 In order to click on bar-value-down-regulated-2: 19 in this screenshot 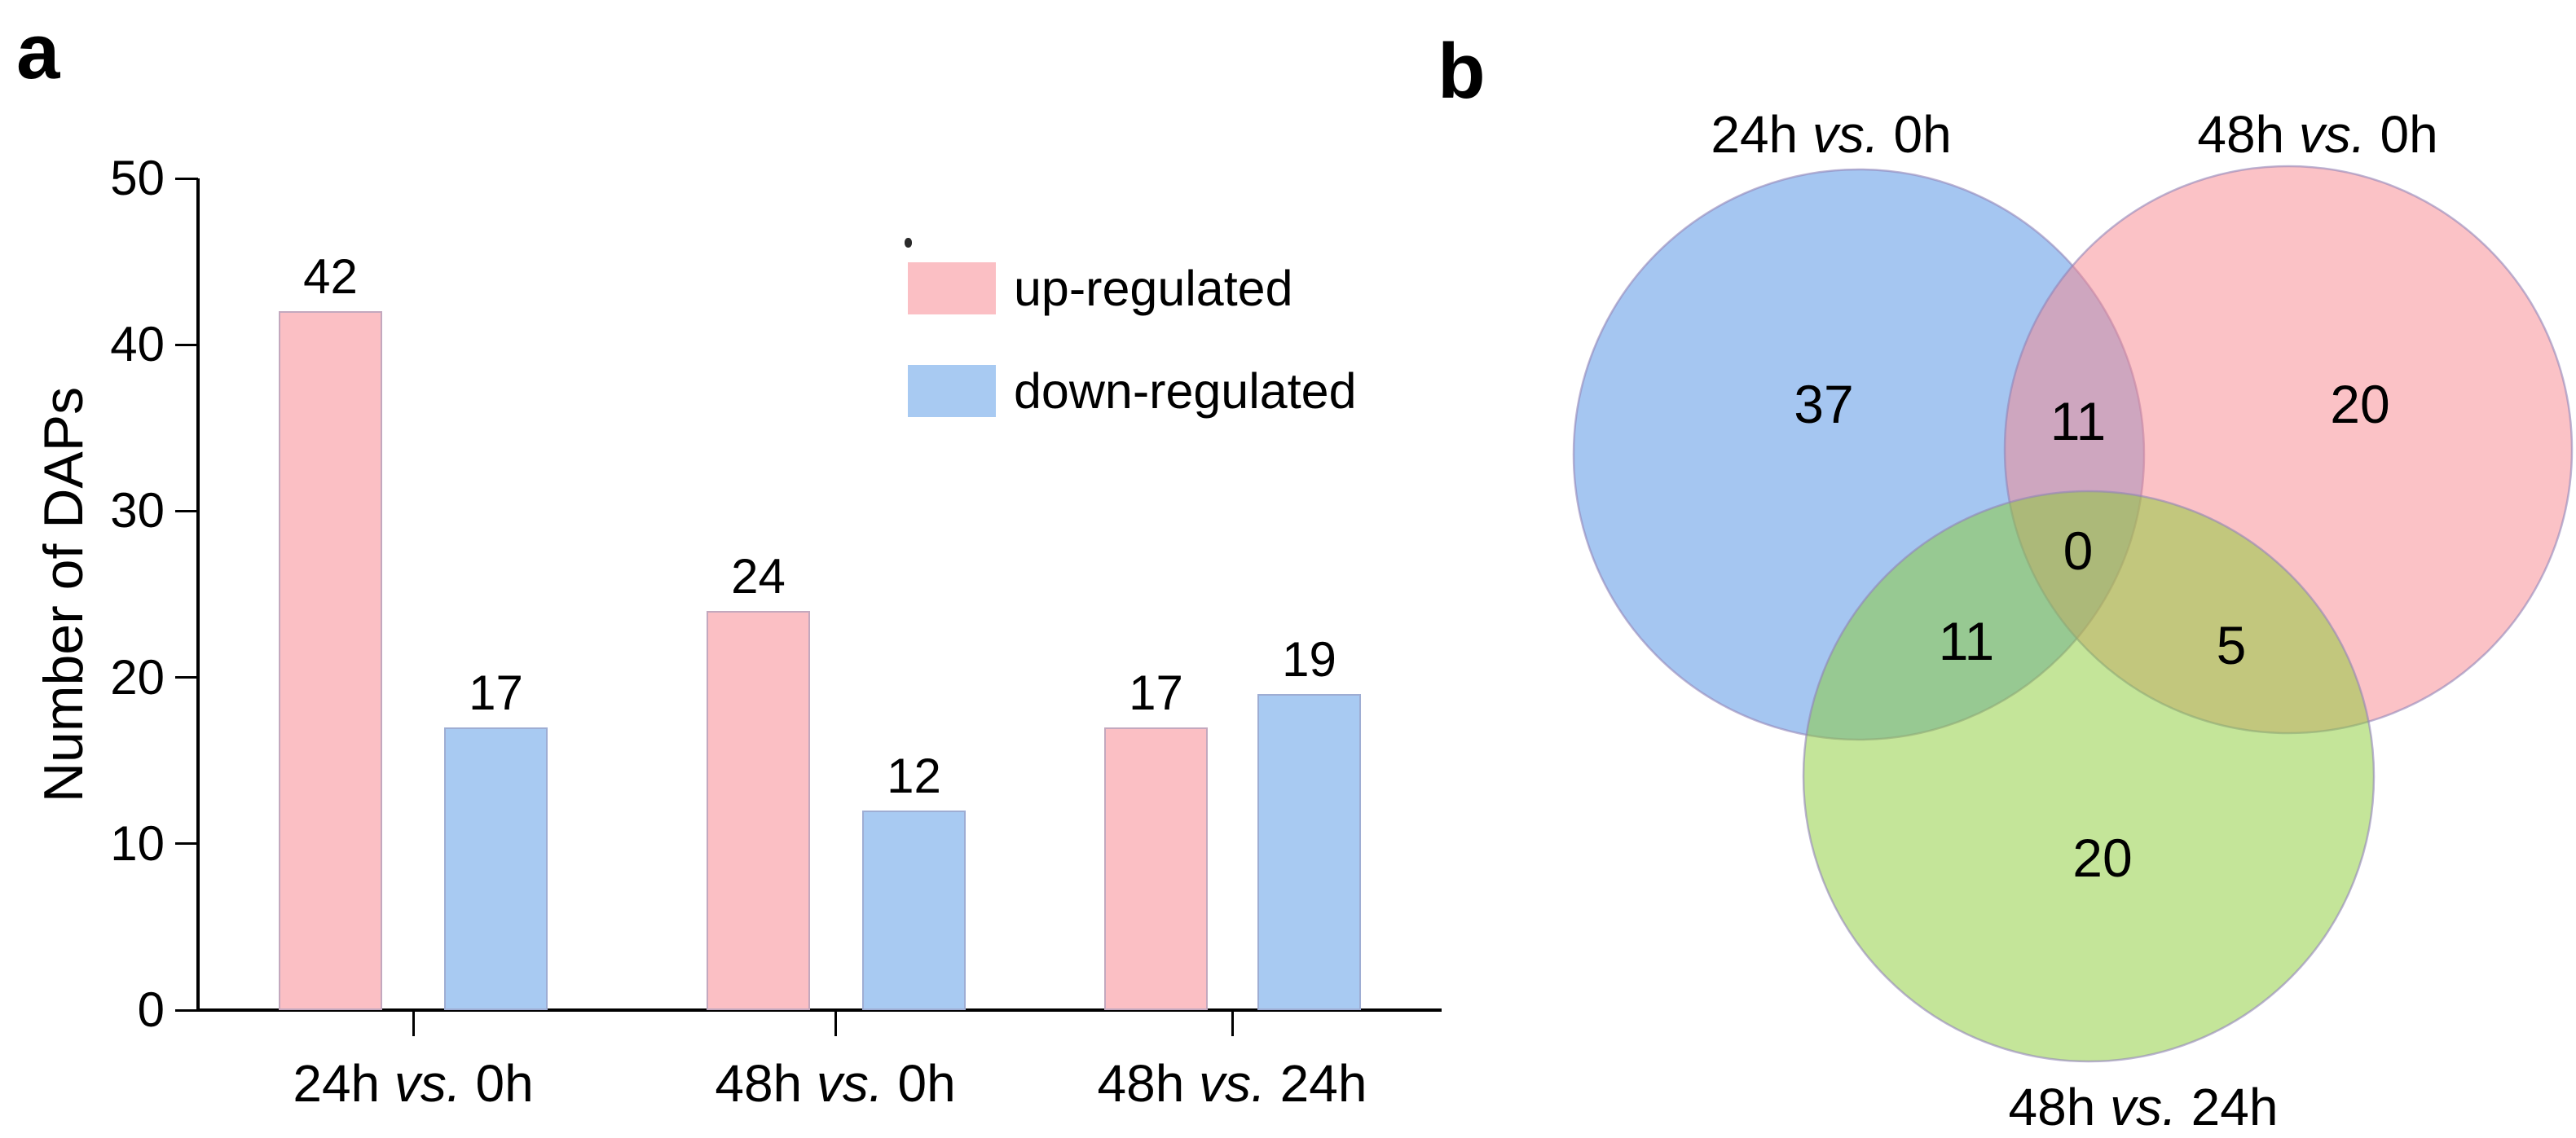, I will do `click(1309, 660)`.